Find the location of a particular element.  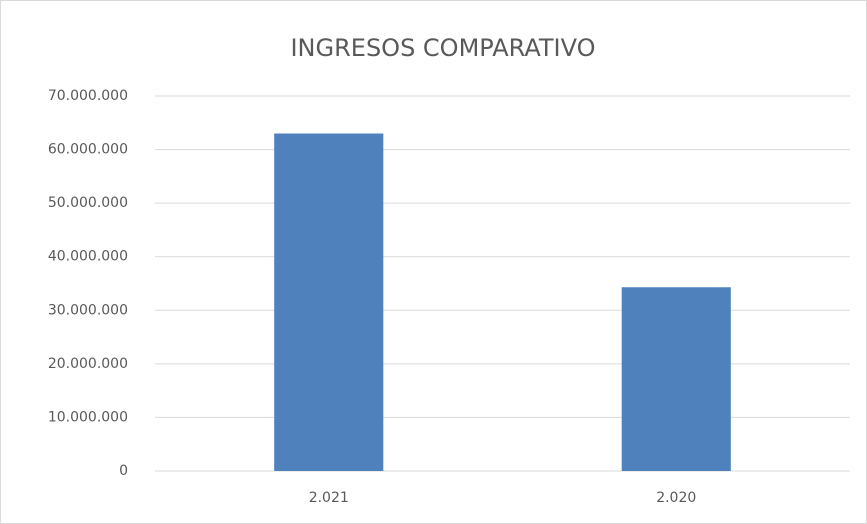

y-tick-label: 60.000.000 is located at coordinates (88, 150).